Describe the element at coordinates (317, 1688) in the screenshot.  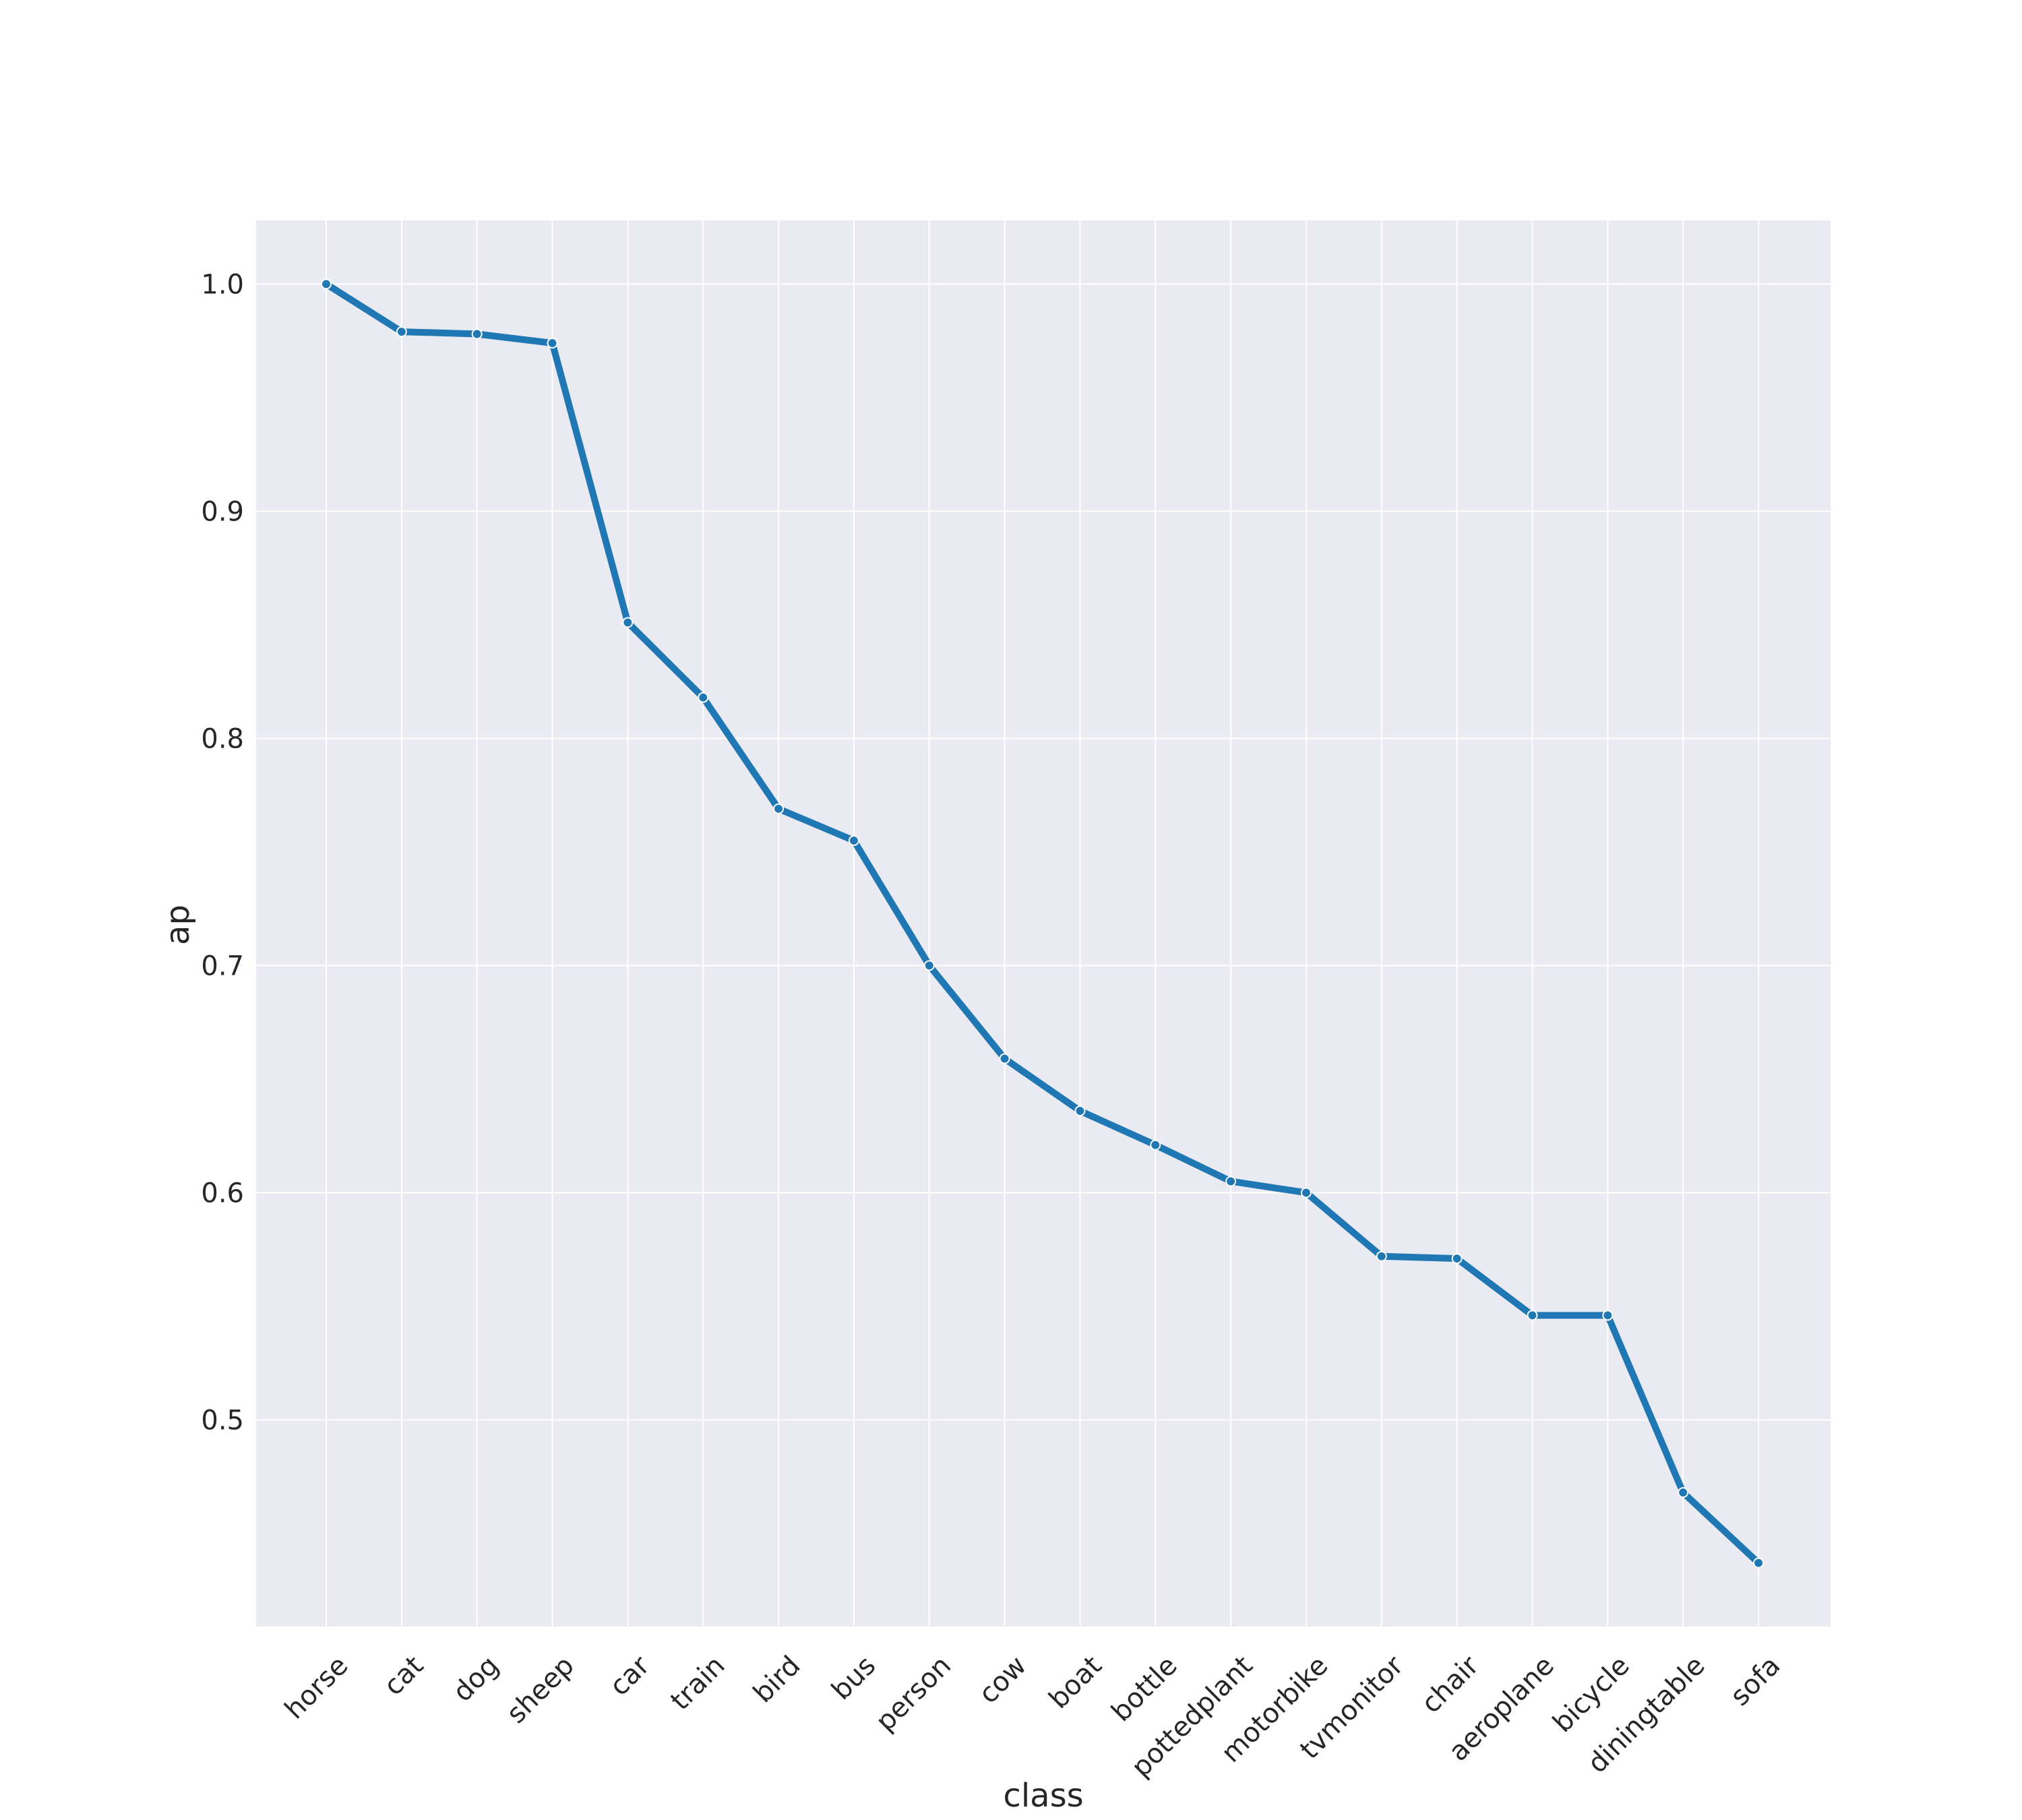
I see `x-tick-label: horse` at that location.